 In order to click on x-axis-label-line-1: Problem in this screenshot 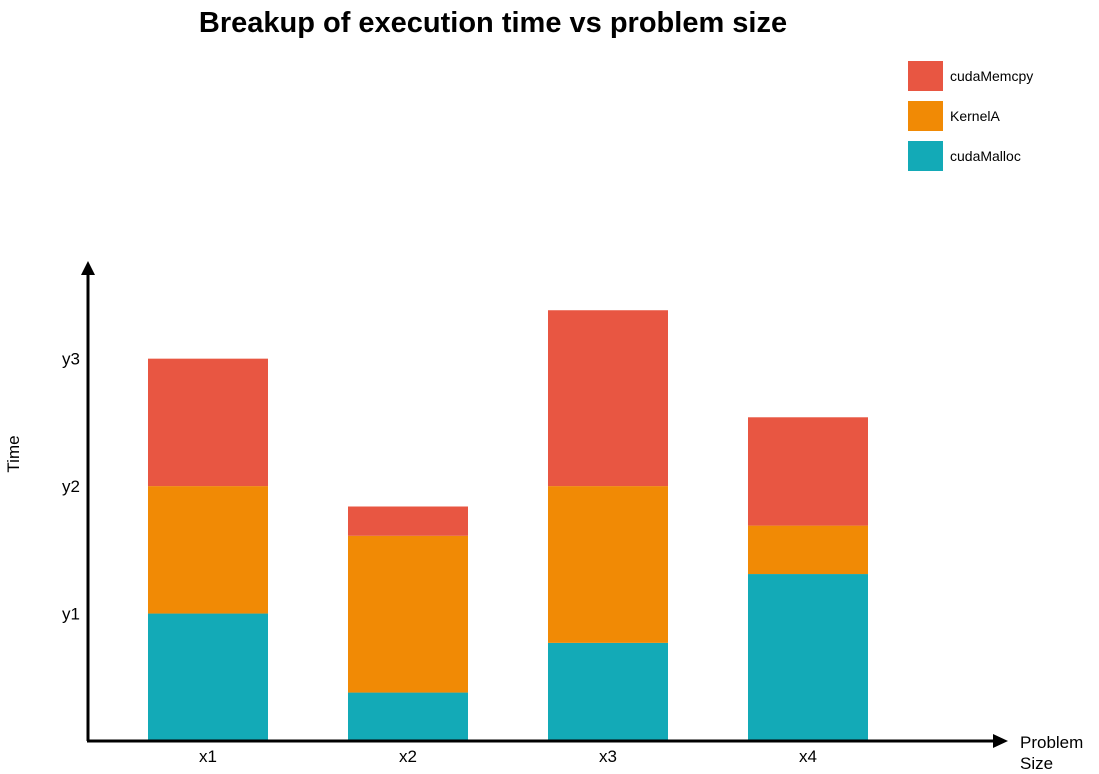, I will do `click(1051, 742)`.